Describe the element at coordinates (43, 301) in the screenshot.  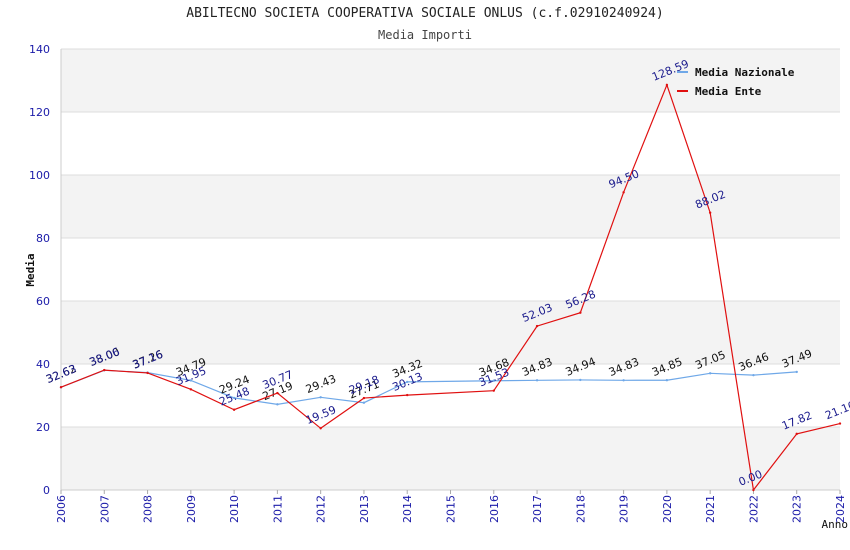
I see `y-tick-label: 60` at that location.